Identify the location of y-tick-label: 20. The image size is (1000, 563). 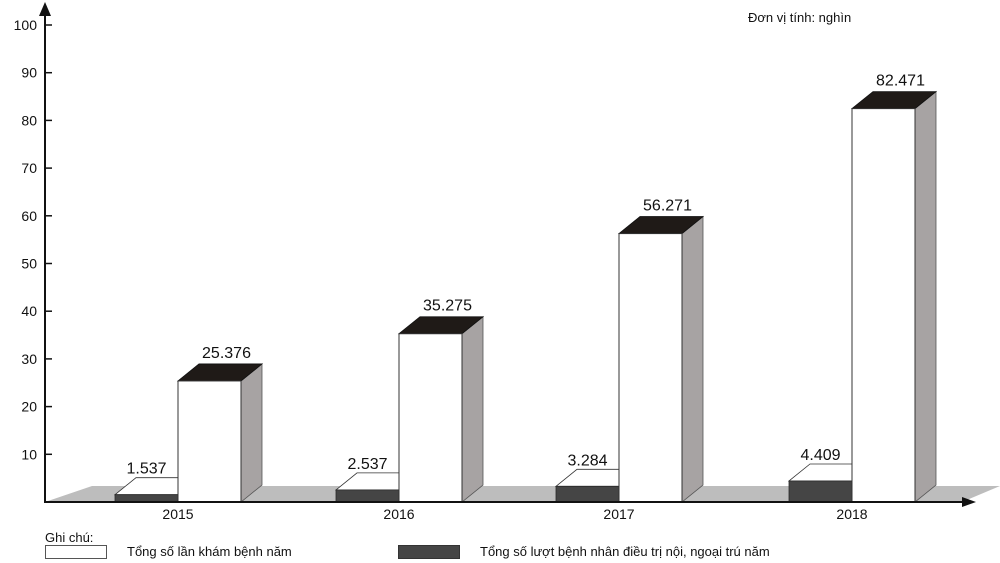
(29, 407).